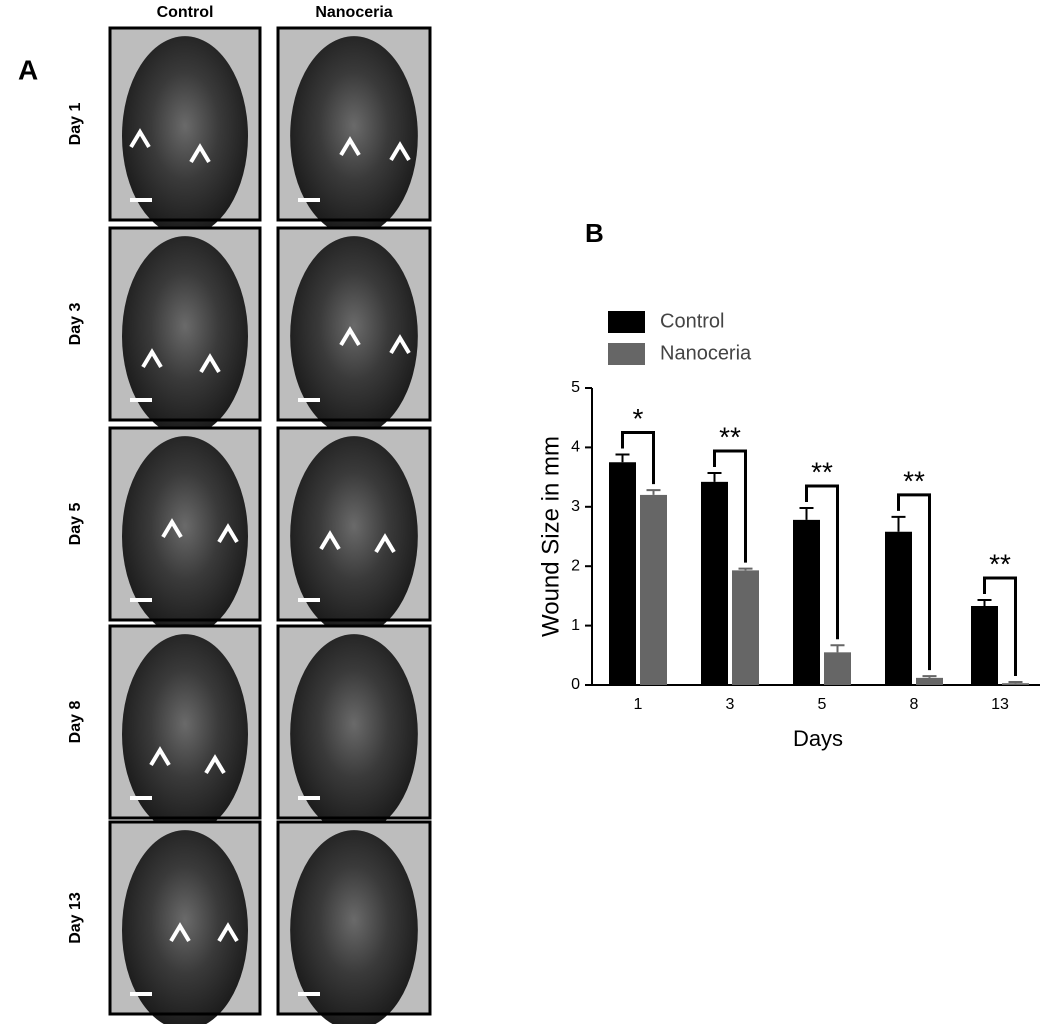  I want to click on x-axis-title: Days, so click(818, 738).